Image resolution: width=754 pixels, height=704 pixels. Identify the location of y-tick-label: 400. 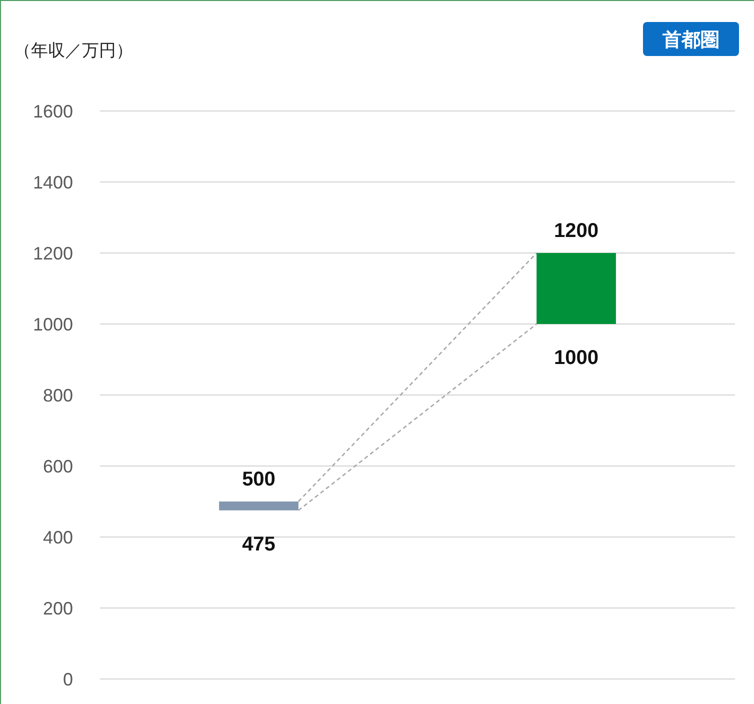
(57, 537).